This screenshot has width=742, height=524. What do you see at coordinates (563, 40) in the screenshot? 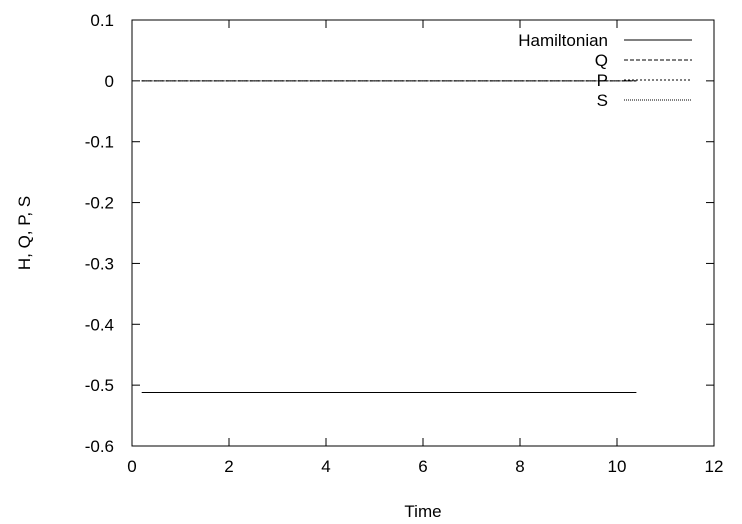
I see `legend-label-hamiltonian: Hamiltonian` at bounding box center [563, 40].